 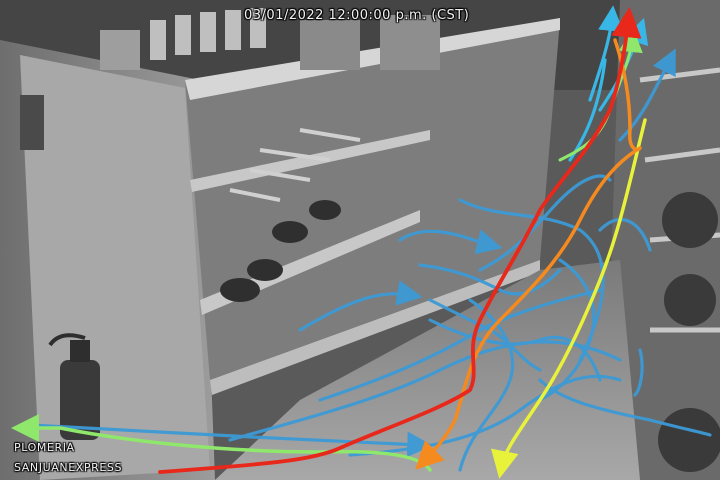 What do you see at coordinates (32, 122) in the screenshot?
I see `wall-sign` at bounding box center [32, 122].